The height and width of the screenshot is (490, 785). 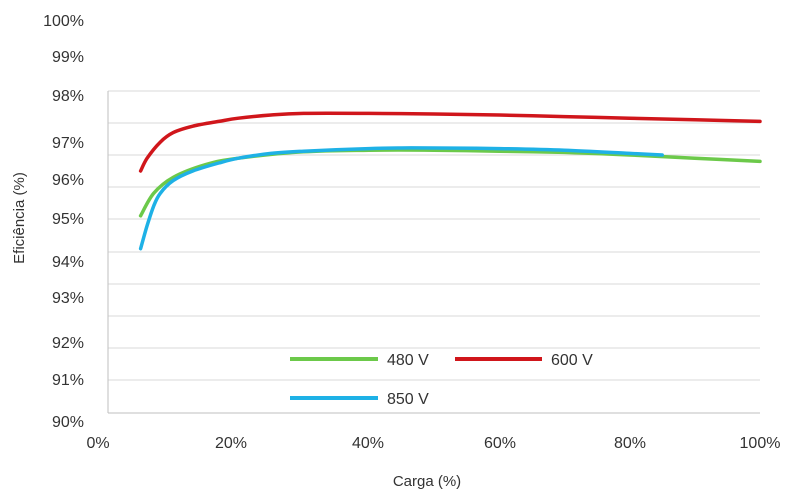 I want to click on y-tick-label: 92%, so click(x=68, y=343).